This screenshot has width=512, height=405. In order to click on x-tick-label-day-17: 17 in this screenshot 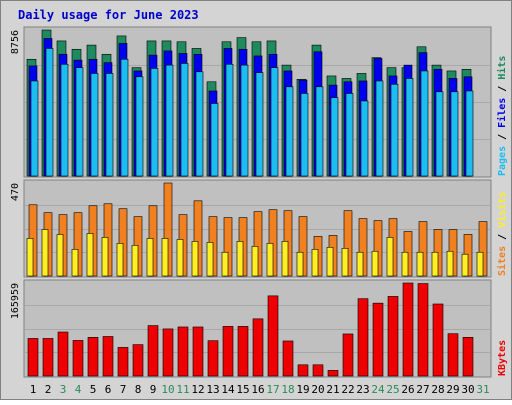, I will do `click(272, 389)`.